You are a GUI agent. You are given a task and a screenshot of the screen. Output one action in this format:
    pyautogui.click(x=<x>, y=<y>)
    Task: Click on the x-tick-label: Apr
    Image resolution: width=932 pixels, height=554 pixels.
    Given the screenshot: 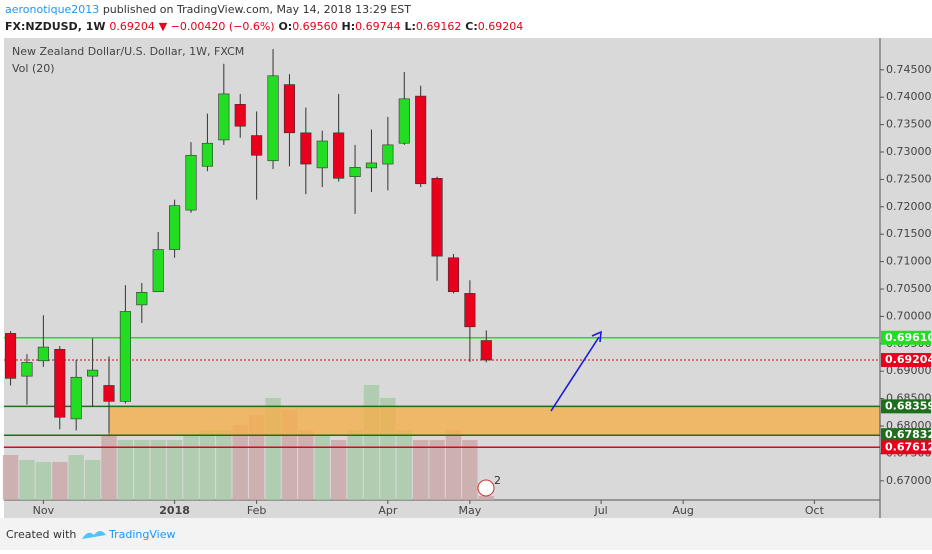 What is the action you would take?
    pyautogui.click(x=388, y=510)
    